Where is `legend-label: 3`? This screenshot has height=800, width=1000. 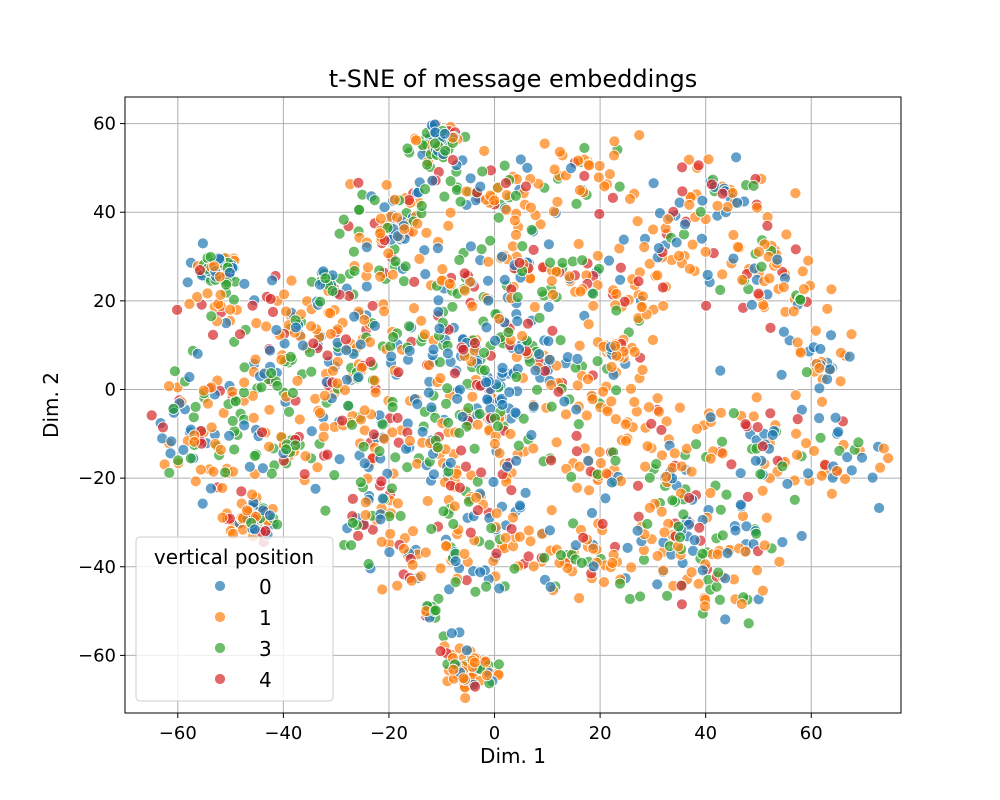
legend-label: 3 is located at coordinates (265, 649).